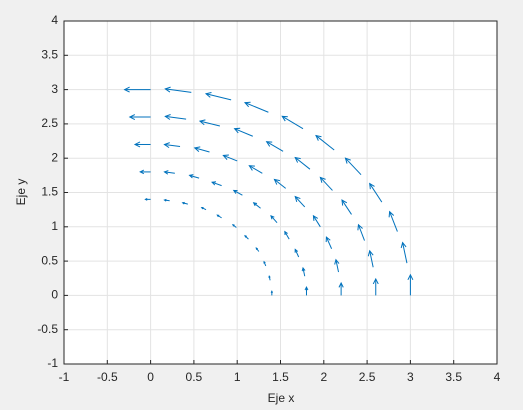 The height and width of the screenshot is (410, 523). Describe the element at coordinates (54, 226) in the screenshot. I see `y-tick-label: 1` at that location.